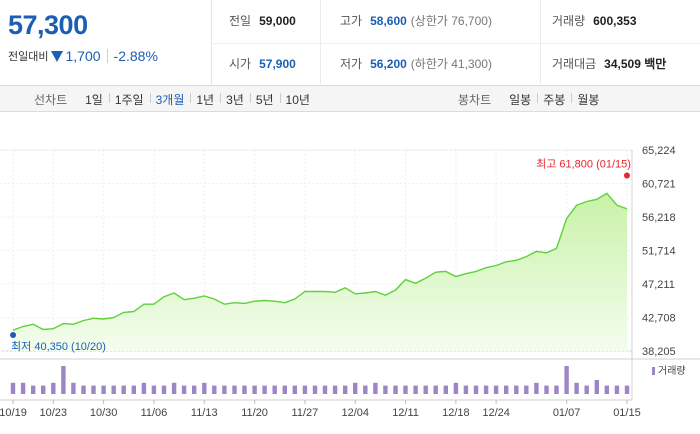  What do you see at coordinates (264, 99) in the screenshot?
I see `tab-5y: 5년` at bounding box center [264, 99].